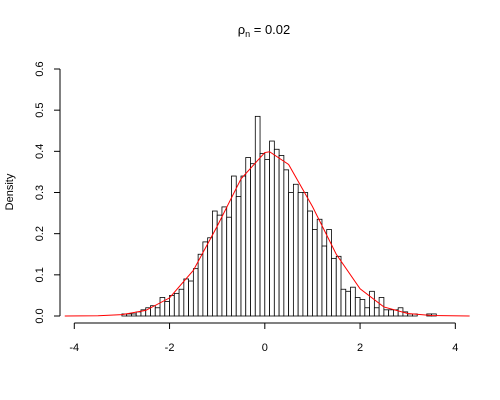  What do you see at coordinates (40, 151) in the screenshot?
I see `y-tick-label: 0.4` at bounding box center [40, 151].